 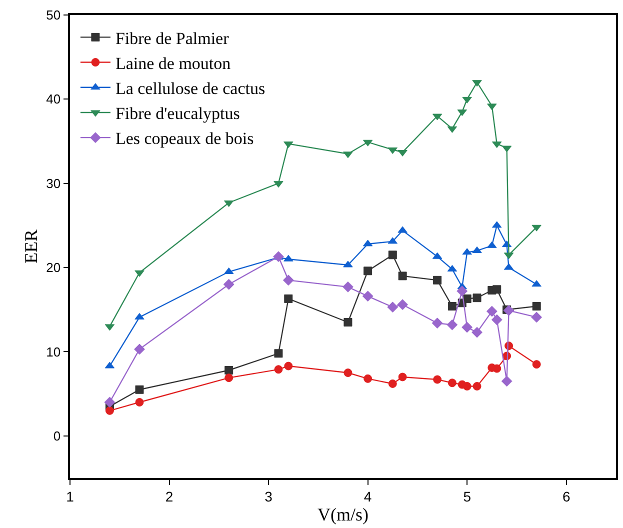 What do you see at coordinates (70, 496) in the screenshot?
I see `x-tick-label: 1` at bounding box center [70, 496].